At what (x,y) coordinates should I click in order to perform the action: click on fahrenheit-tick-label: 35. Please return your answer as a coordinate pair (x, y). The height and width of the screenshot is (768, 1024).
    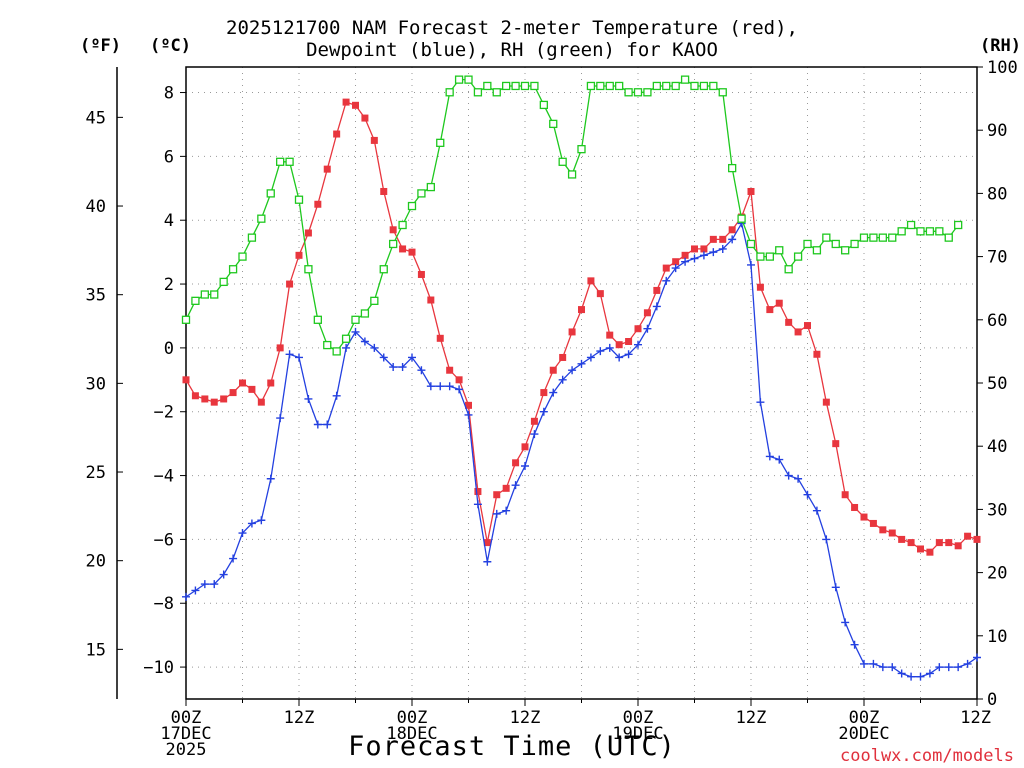
    Looking at the image, I should click on (96, 296).